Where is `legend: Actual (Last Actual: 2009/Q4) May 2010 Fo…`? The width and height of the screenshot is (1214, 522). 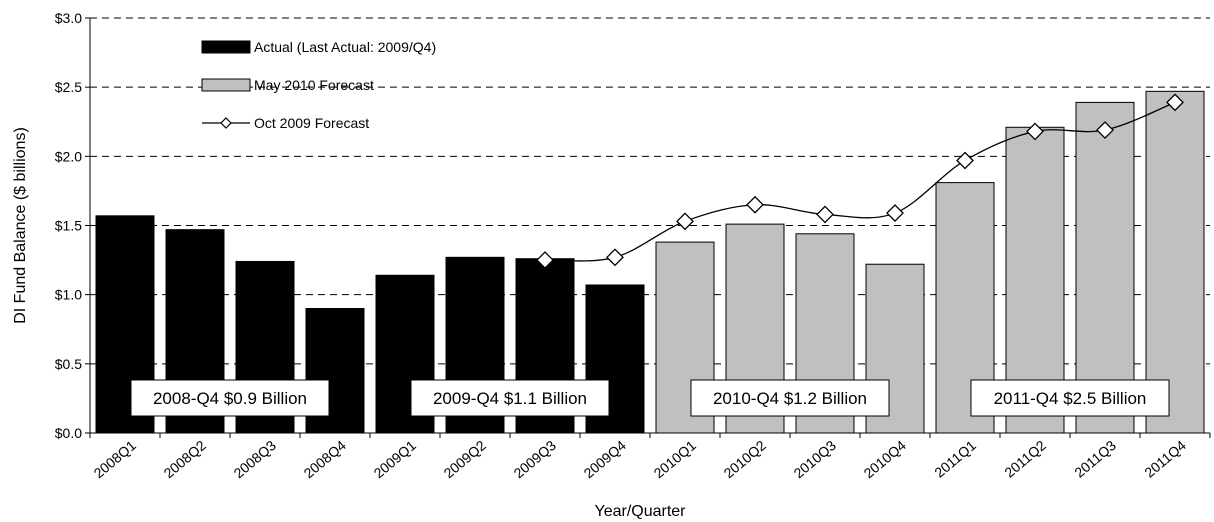 legend: Actual (Last Actual: 2009/Q4) May 2010 Fo… is located at coordinates (318, 85).